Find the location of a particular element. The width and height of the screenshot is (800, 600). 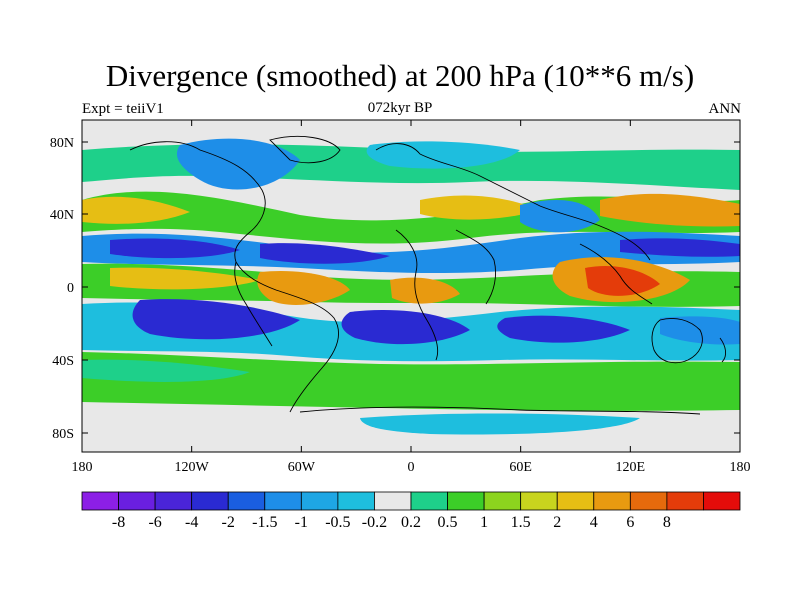

colorbar-label: 0.5 is located at coordinates (448, 522).